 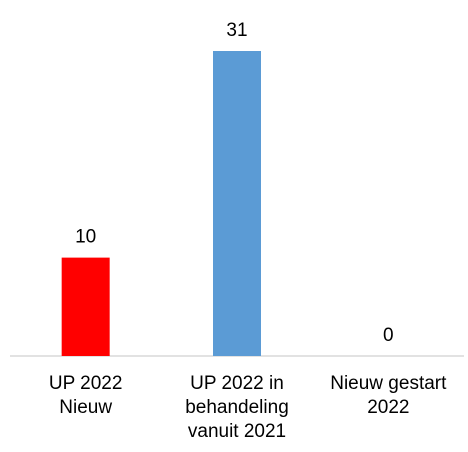 What do you see at coordinates (85, 237) in the screenshot?
I see `data-label: 10` at bounding box center [85, 237].